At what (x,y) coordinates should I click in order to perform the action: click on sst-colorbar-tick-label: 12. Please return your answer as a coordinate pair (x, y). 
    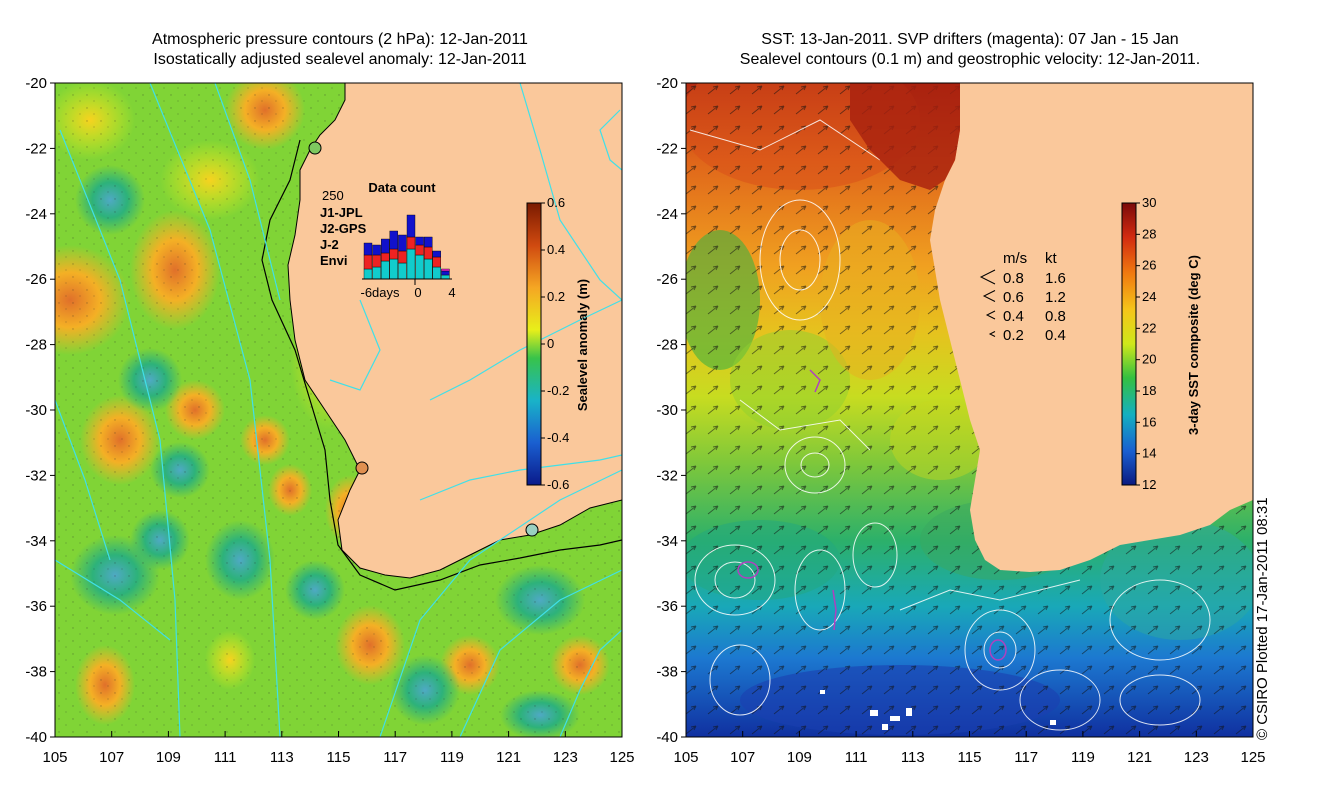
    Looking at the image, I should click on (1149, 484).